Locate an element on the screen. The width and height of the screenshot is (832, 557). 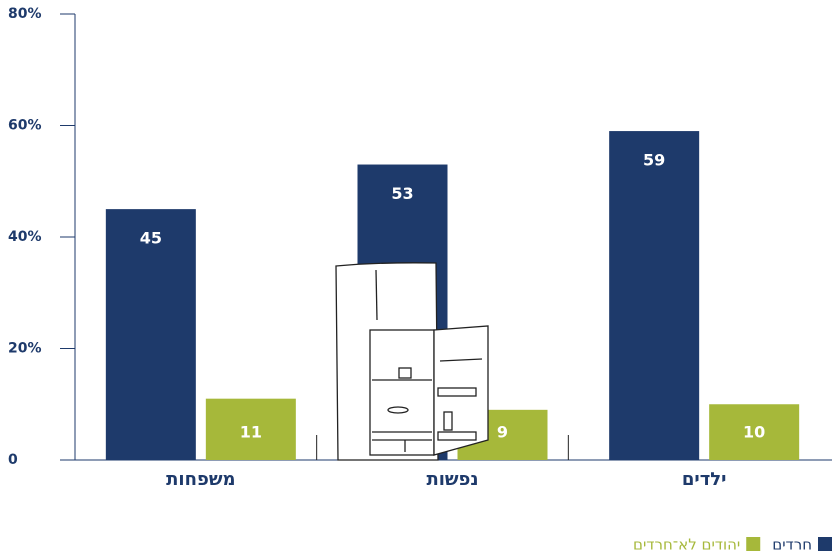
y-tick-label: 80% is located at coordinates (25, 14).